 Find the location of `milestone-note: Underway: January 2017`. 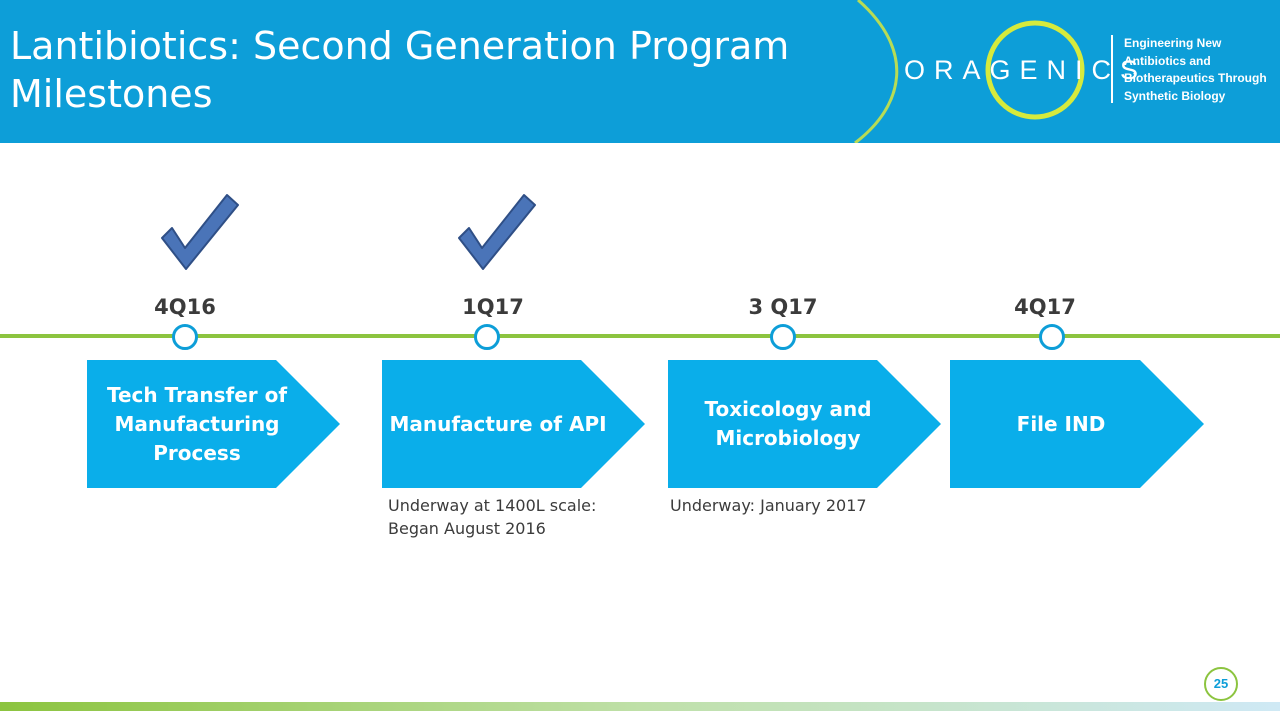

milestone-note: Underway: January 2017 is located at coordinates (768, 505).